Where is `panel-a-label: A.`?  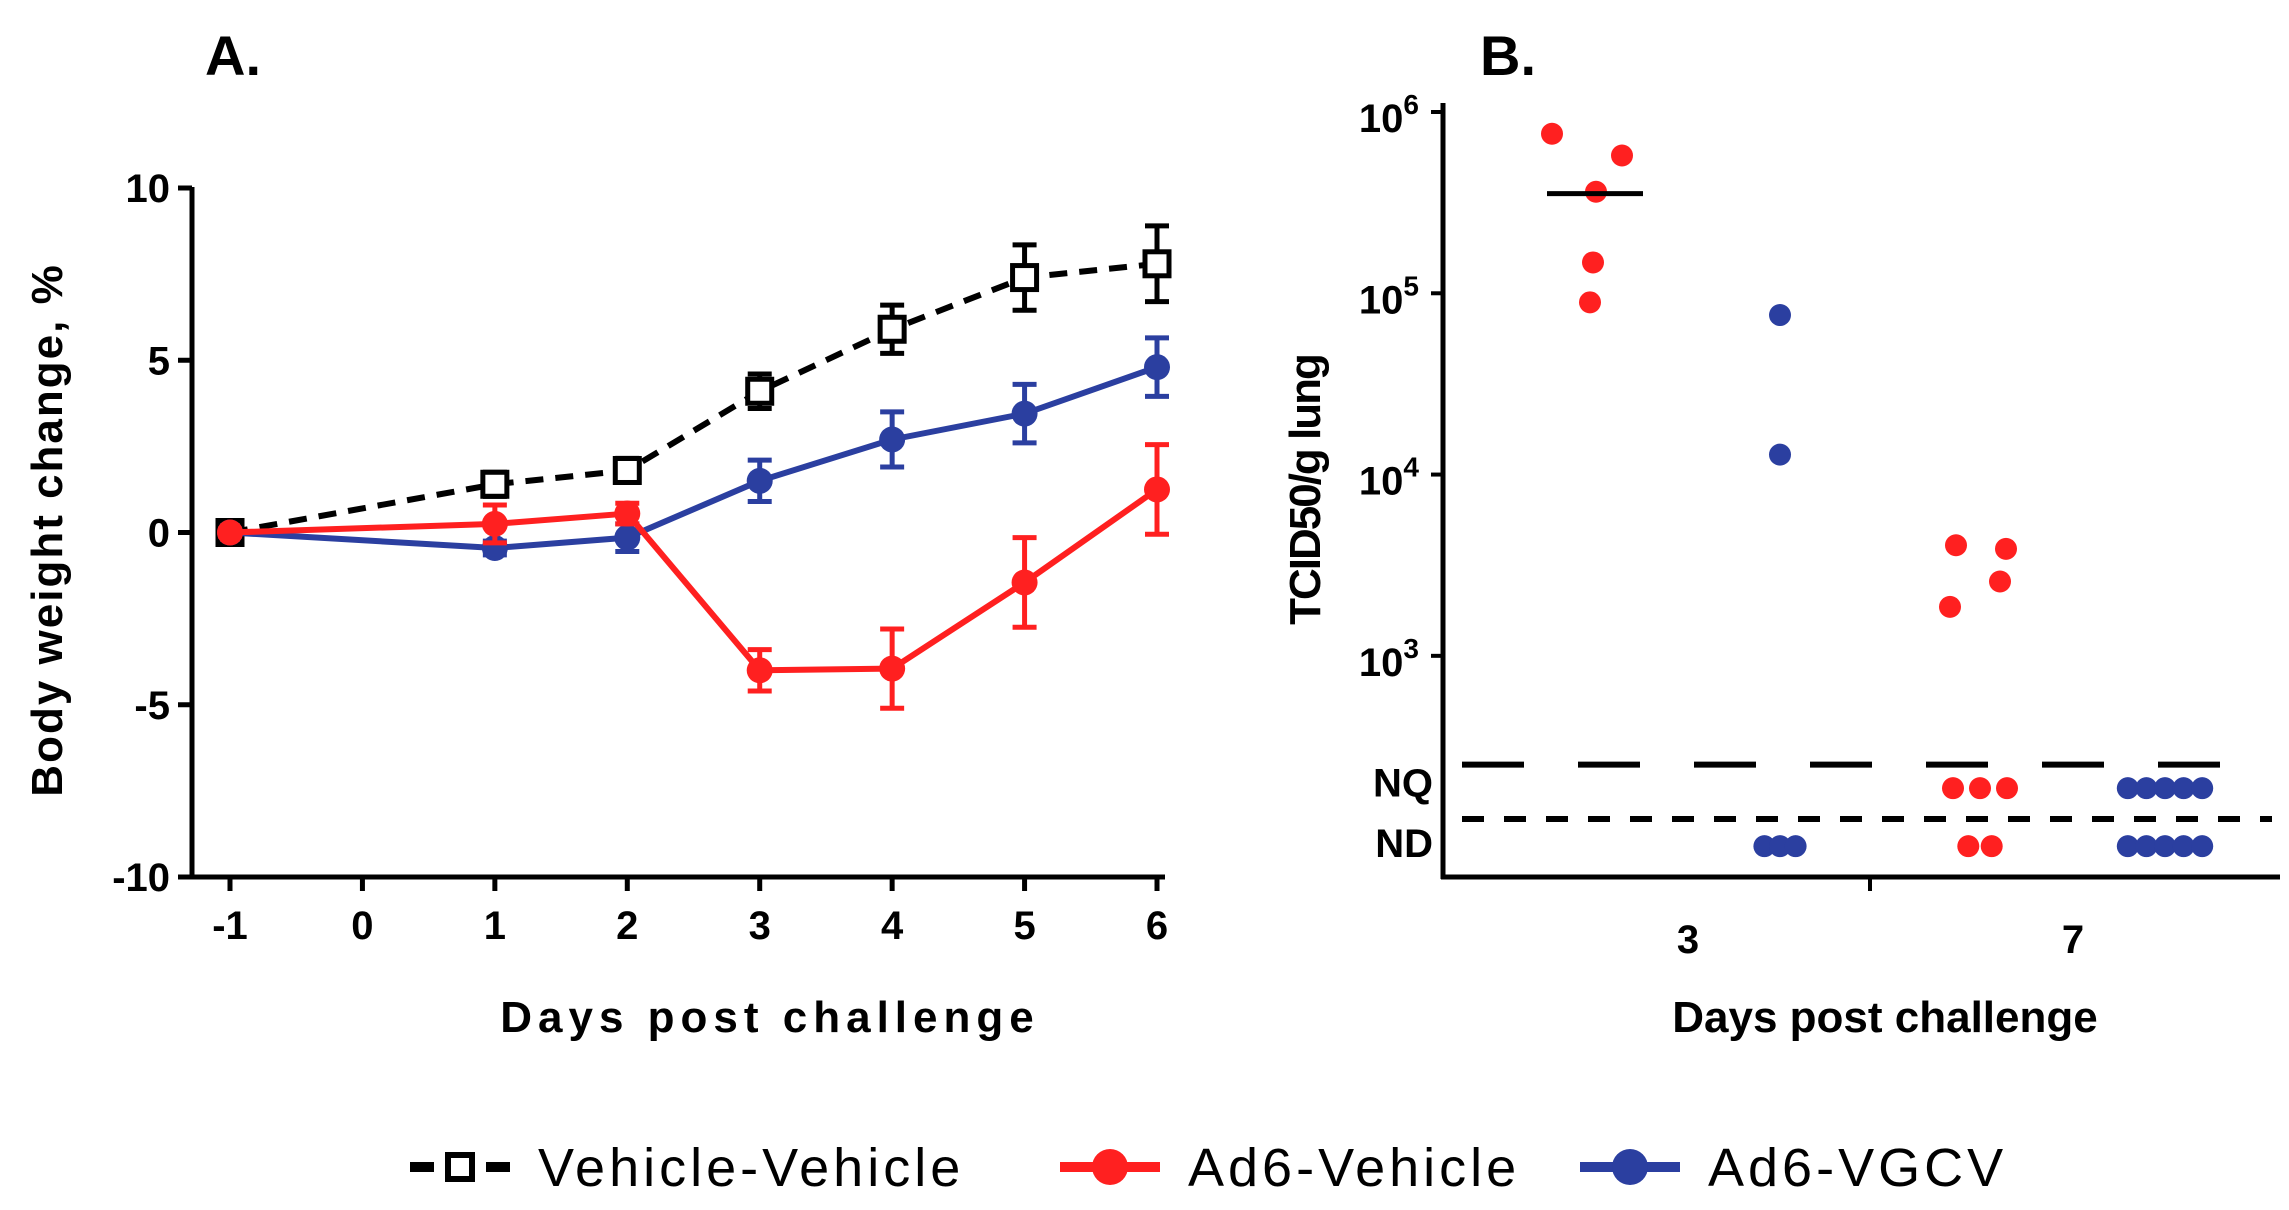
panel-a-label: A. is located at coordinates (233, 55).